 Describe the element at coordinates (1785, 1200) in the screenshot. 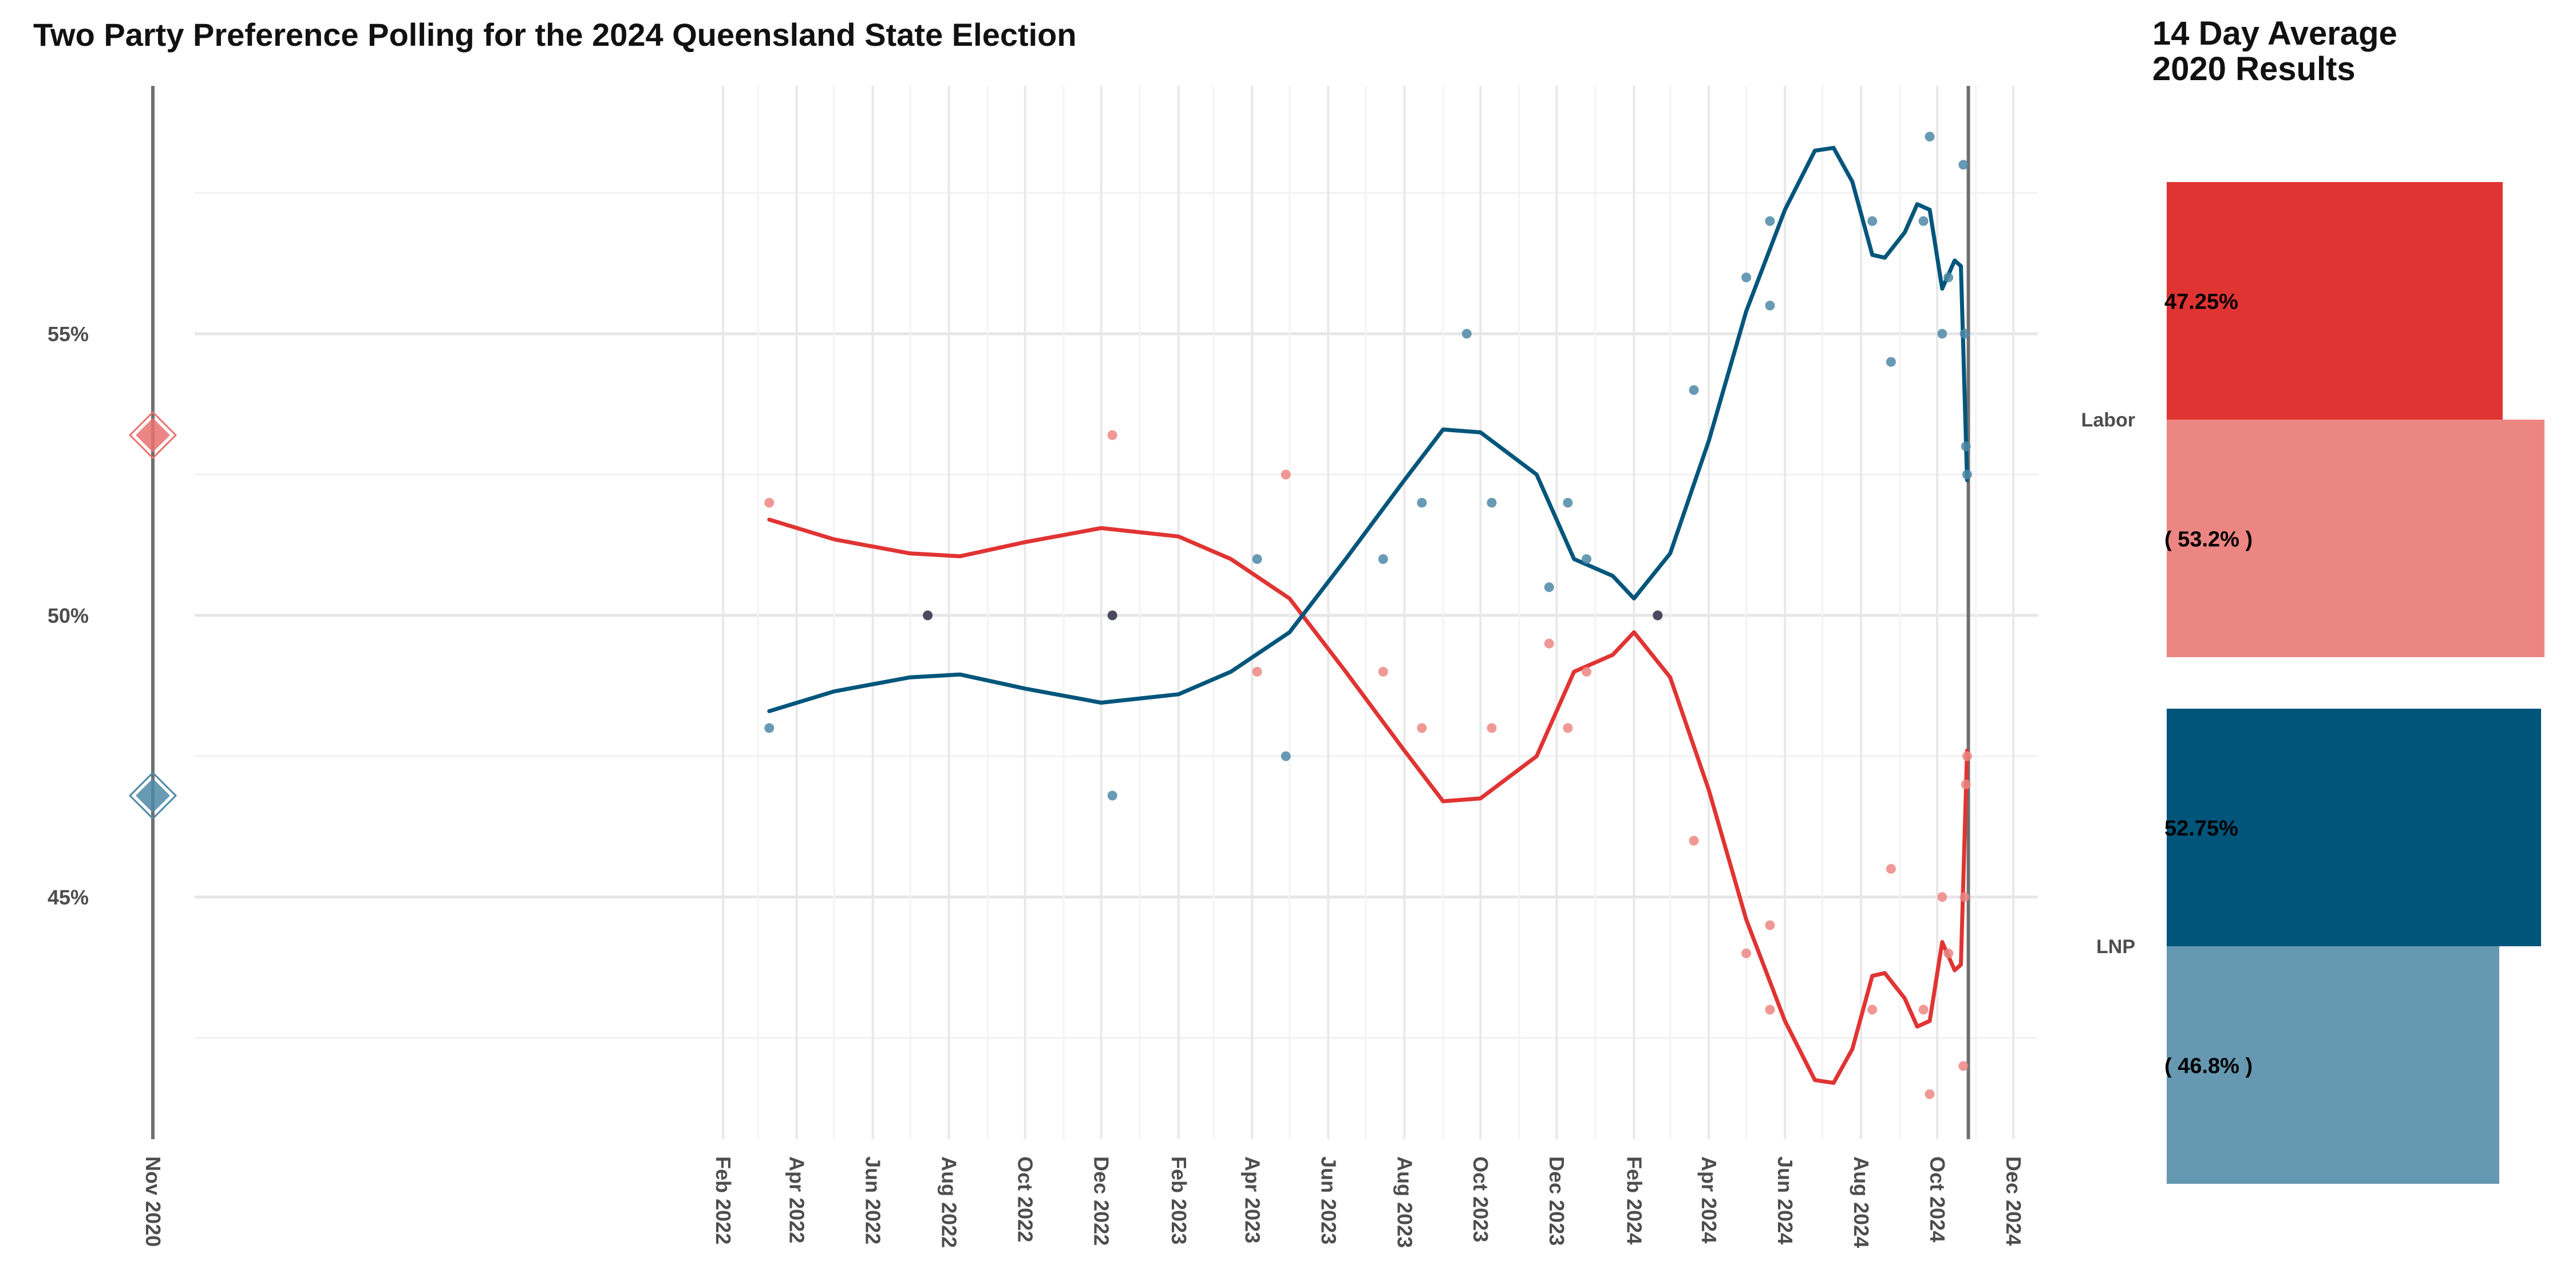

I see `x-tick-label: Jun 2024` at that location.